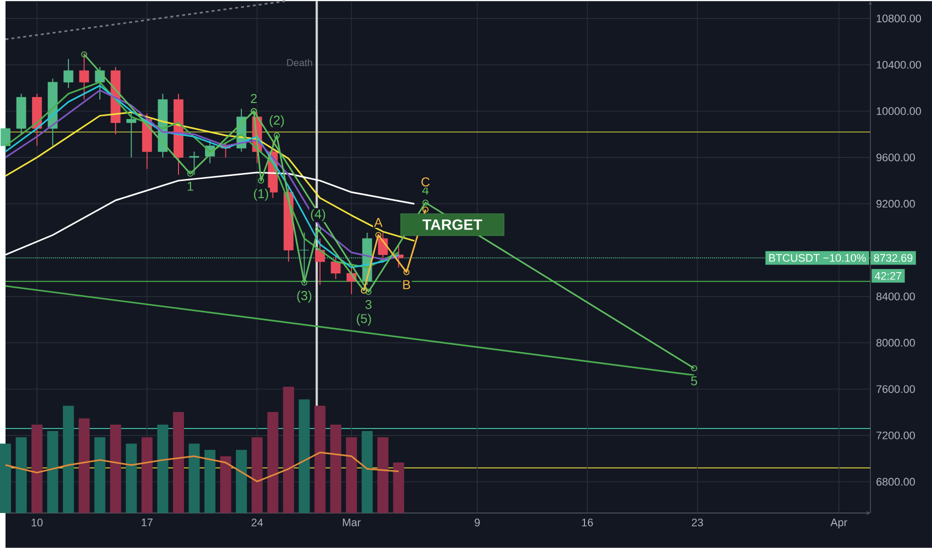 The width and height of the screenshot is (932, 548). Describe the element at coordinates (893, 258) in the screenshot. I see `ref-line-label: 8732.69` at that location.